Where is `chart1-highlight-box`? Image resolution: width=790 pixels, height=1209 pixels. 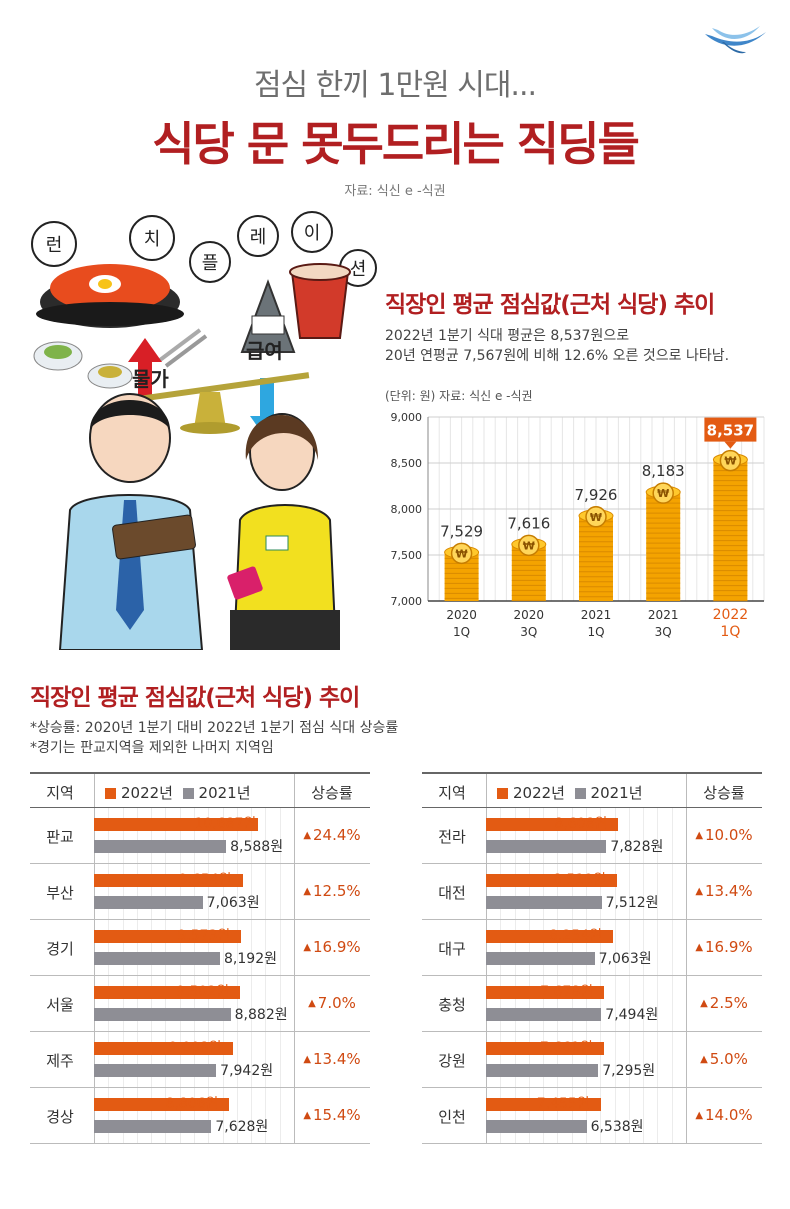
chart1-highlight-box is located at coordinates (730, 429).